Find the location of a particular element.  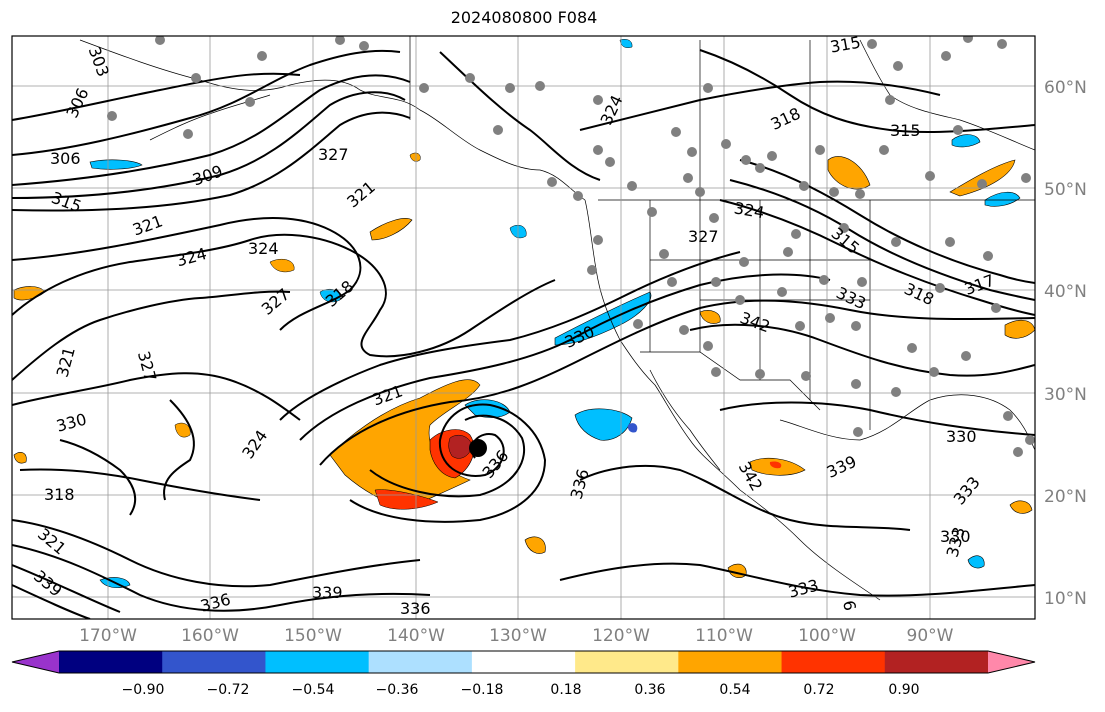

colorbar-tick-label: 0.72 is located at coordinates (819, 690).